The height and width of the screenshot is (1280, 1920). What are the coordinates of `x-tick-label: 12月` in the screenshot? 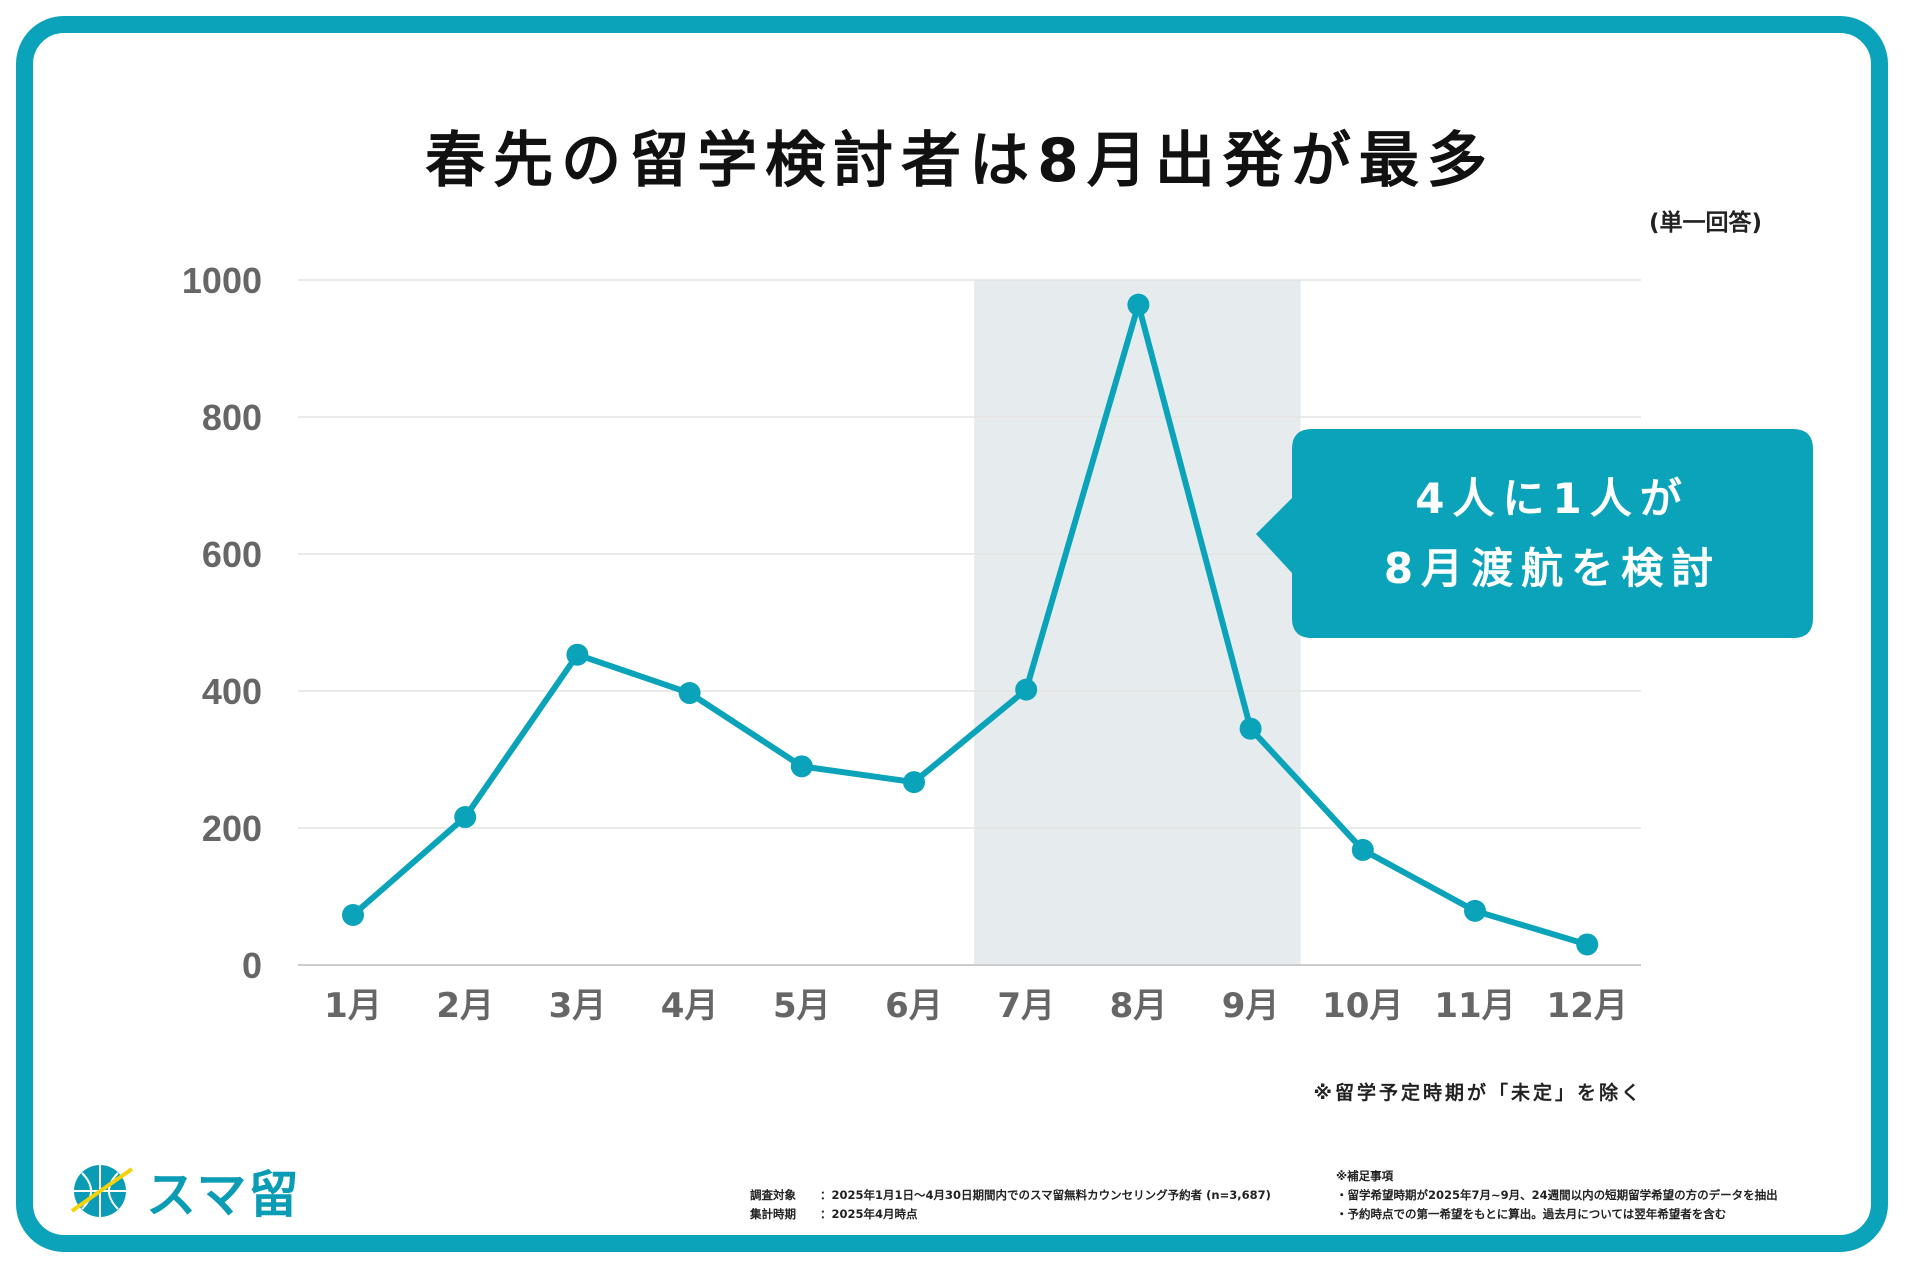 It's located at (1587, 1006).